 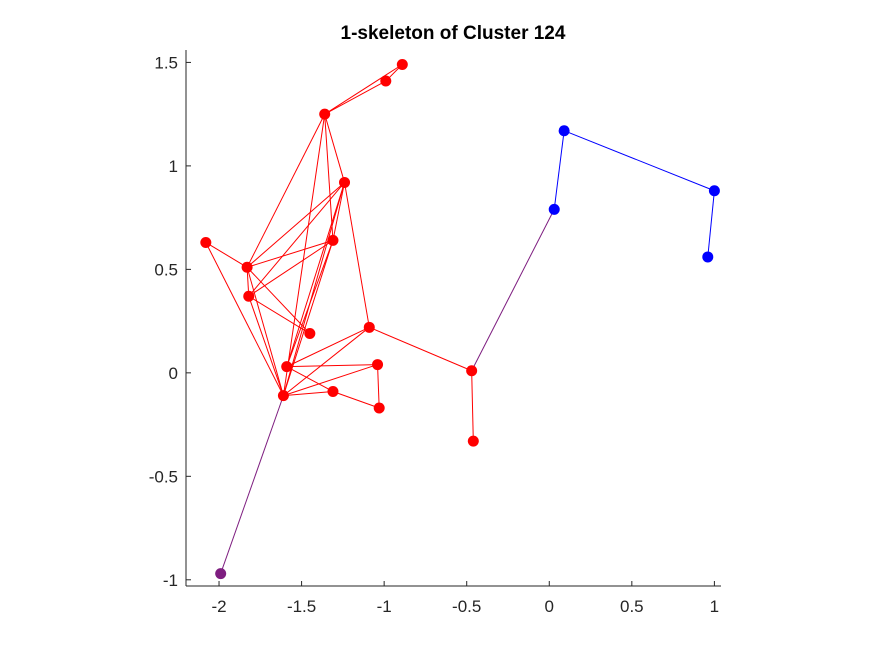 What do you see at coordinates (714, 606) in the screenshot?
I see `x-tick-label: 1` at bounding box center [714, 606].